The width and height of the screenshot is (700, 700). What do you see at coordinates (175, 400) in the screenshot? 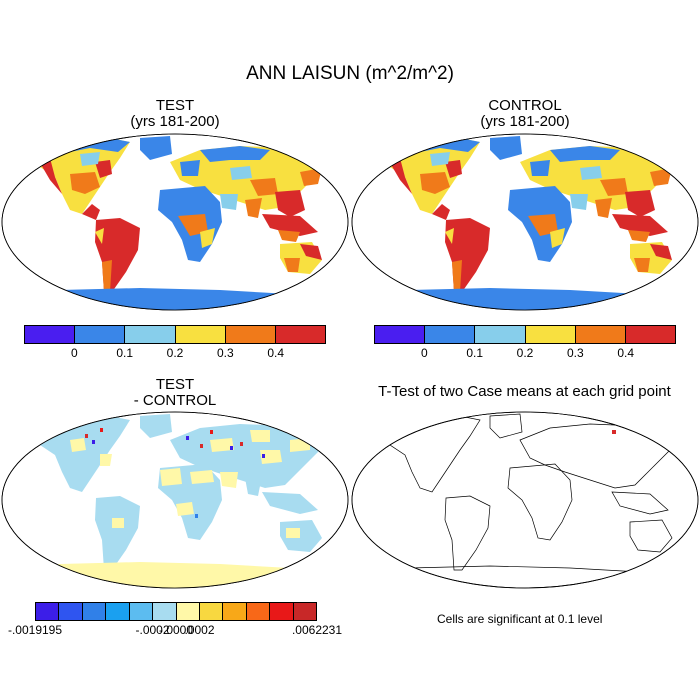
I see `diff-subtitle: - CONTROL` at bounding box center [175, 400].